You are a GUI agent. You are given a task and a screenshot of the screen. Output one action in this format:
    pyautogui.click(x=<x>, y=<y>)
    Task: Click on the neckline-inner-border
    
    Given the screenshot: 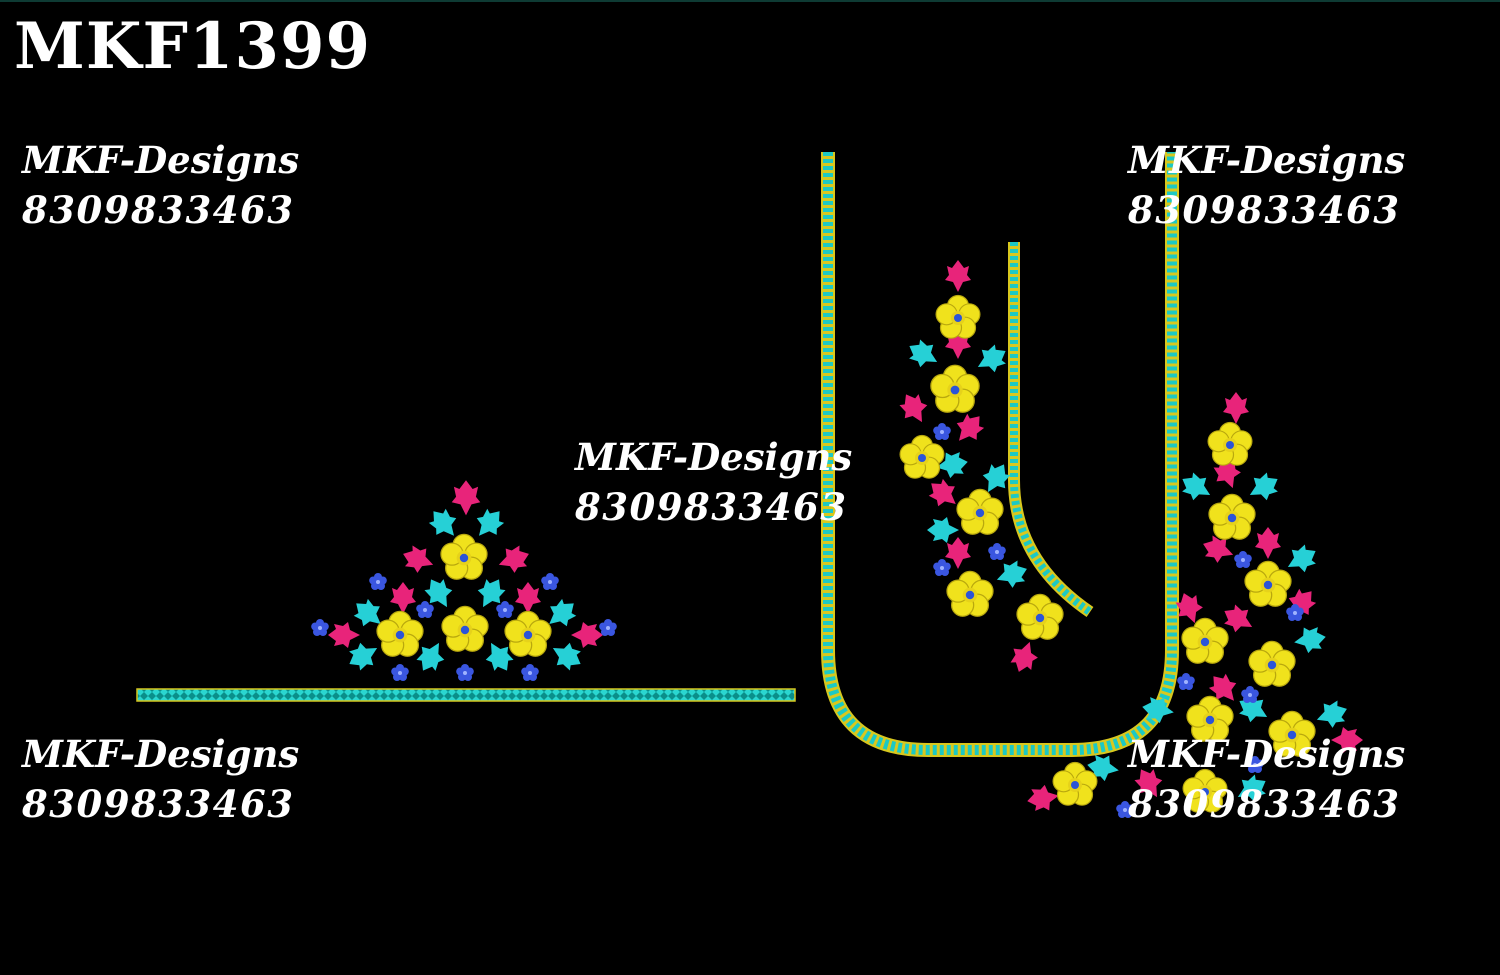 What is the action you would take?
    pyautogui.click(x=1051, y=429)
    